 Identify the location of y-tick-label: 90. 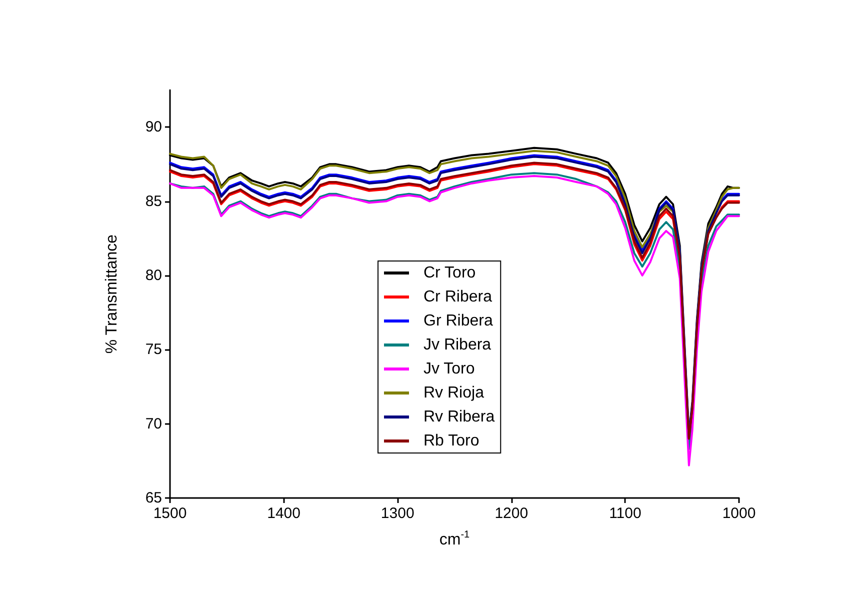
(153, 127).